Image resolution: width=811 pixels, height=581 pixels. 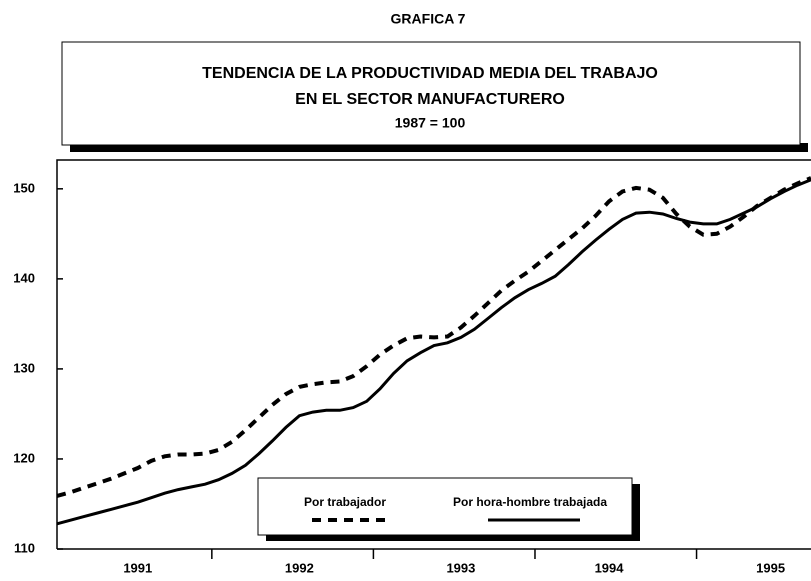 I want to click on y-tick-label: 140, so click(x=24, y=277).